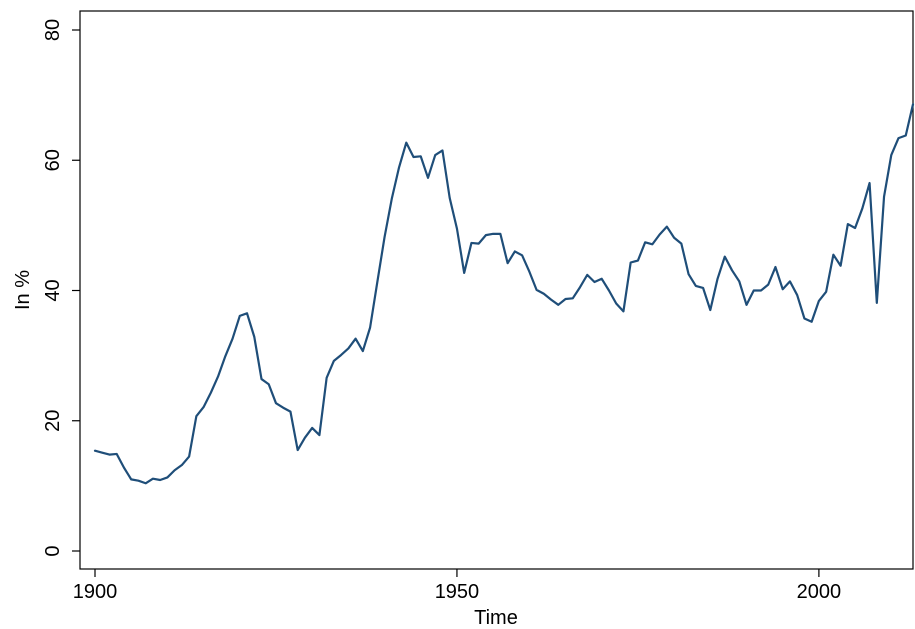 The width and height of the screenshot is (915, 629). I want to click on y-tick-label: 0, so click(53, 550).